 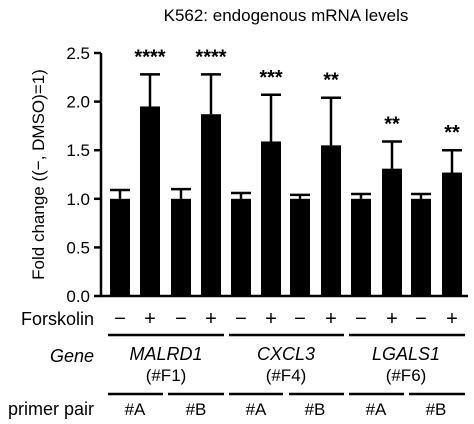 I want to click on y-tick-label: 2.0, so click(x=78, y=102).